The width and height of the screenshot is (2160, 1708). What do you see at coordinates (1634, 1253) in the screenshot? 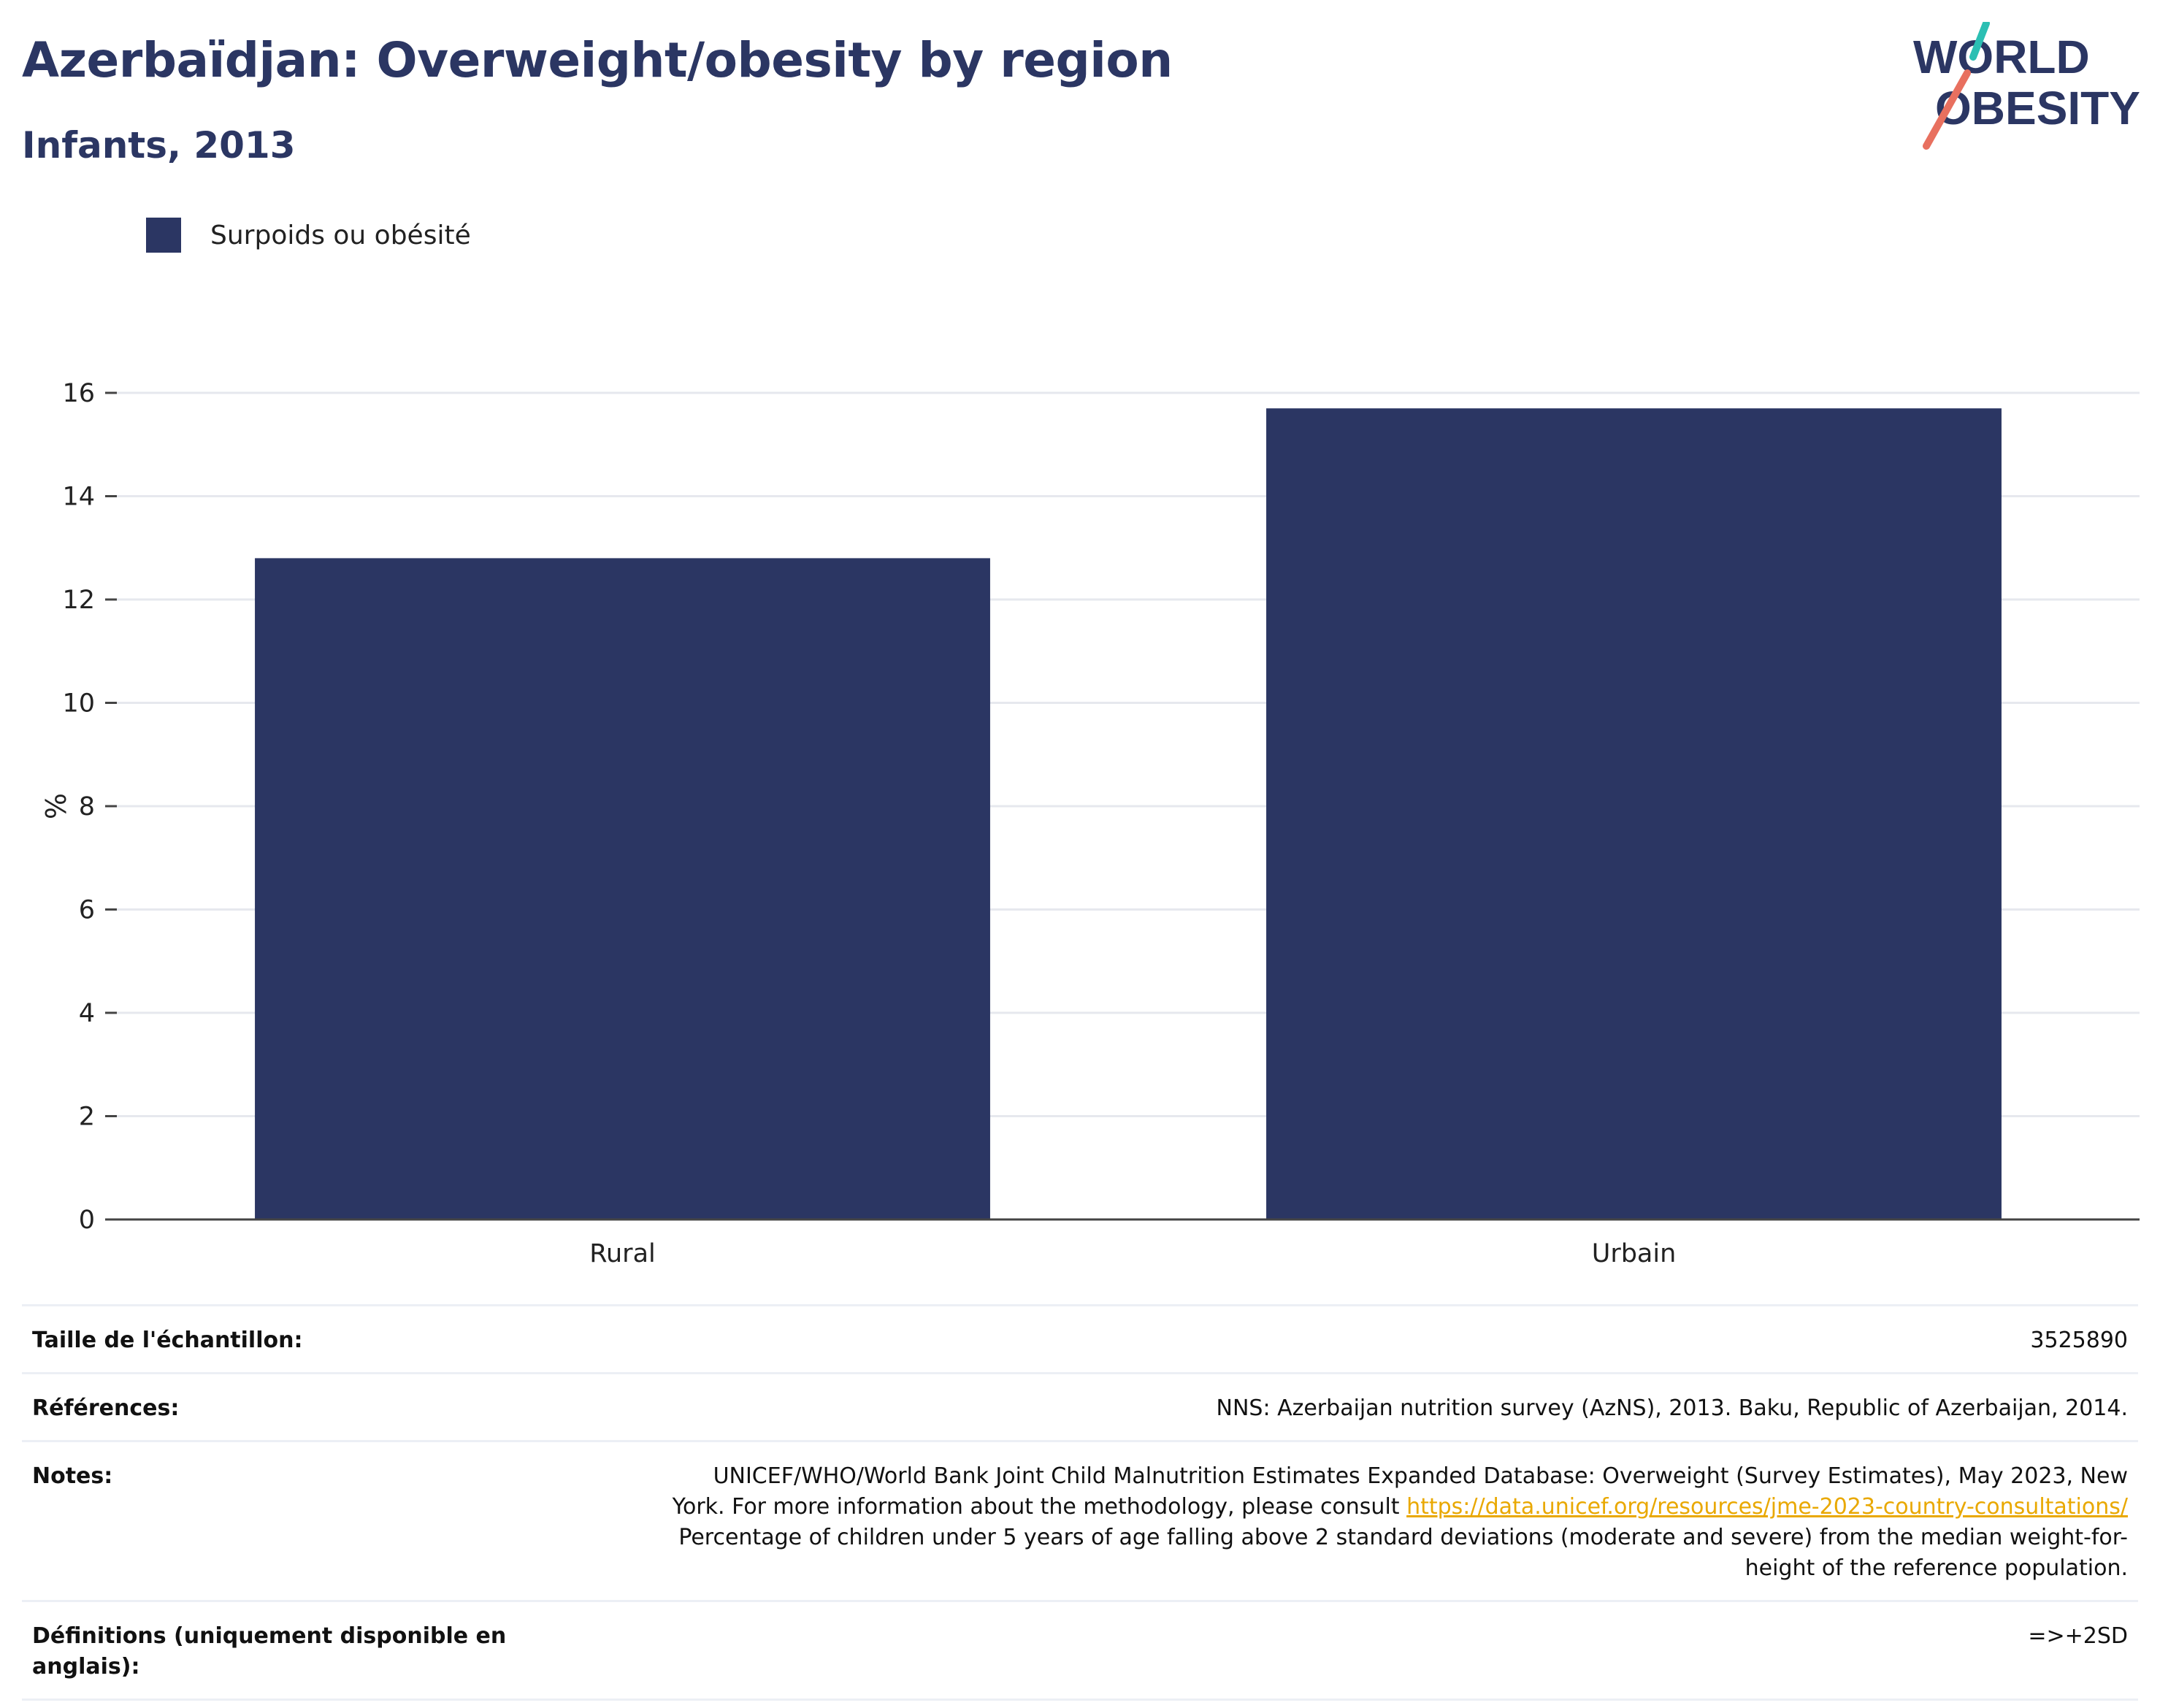
I see `x-tick-label: Urbain` at bounding box center [1634, 1253].